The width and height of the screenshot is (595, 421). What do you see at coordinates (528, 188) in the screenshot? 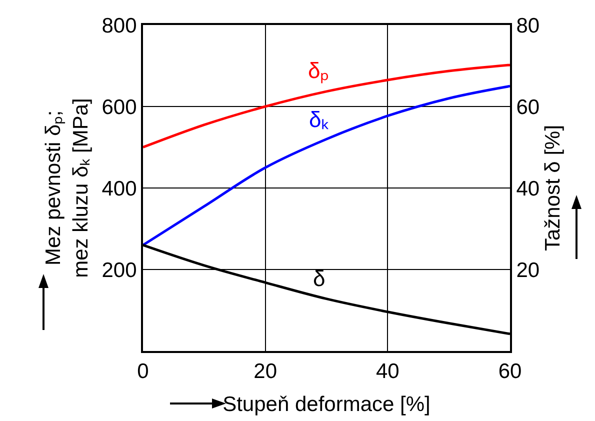
I see `y2-tick-label: 40` at bounding box center [528, 188].